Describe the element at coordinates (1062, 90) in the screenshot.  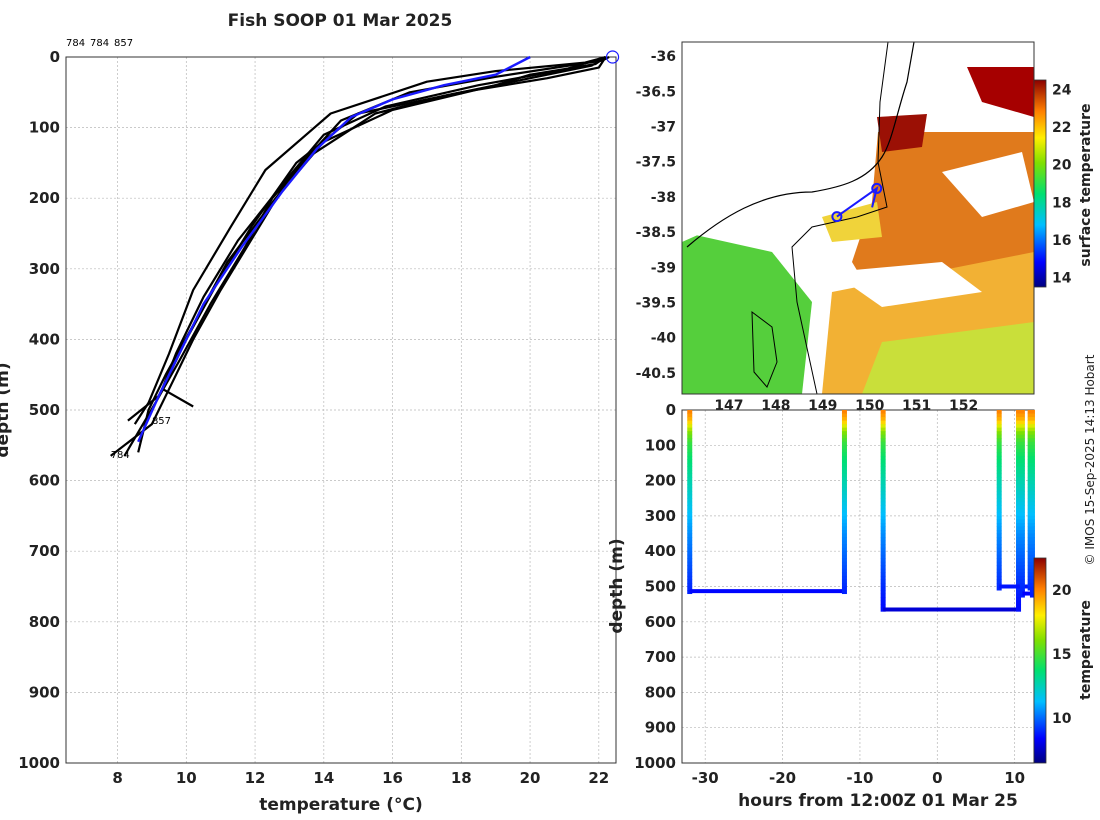
I see `colorbar-tick-label: 24` at that location.